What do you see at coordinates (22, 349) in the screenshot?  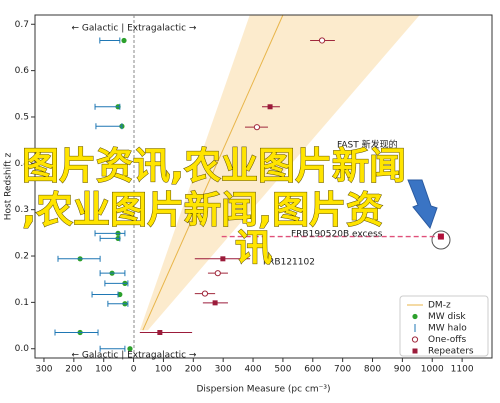 I see `y-tick-label: 0.0` at bounding box center [22, 349].